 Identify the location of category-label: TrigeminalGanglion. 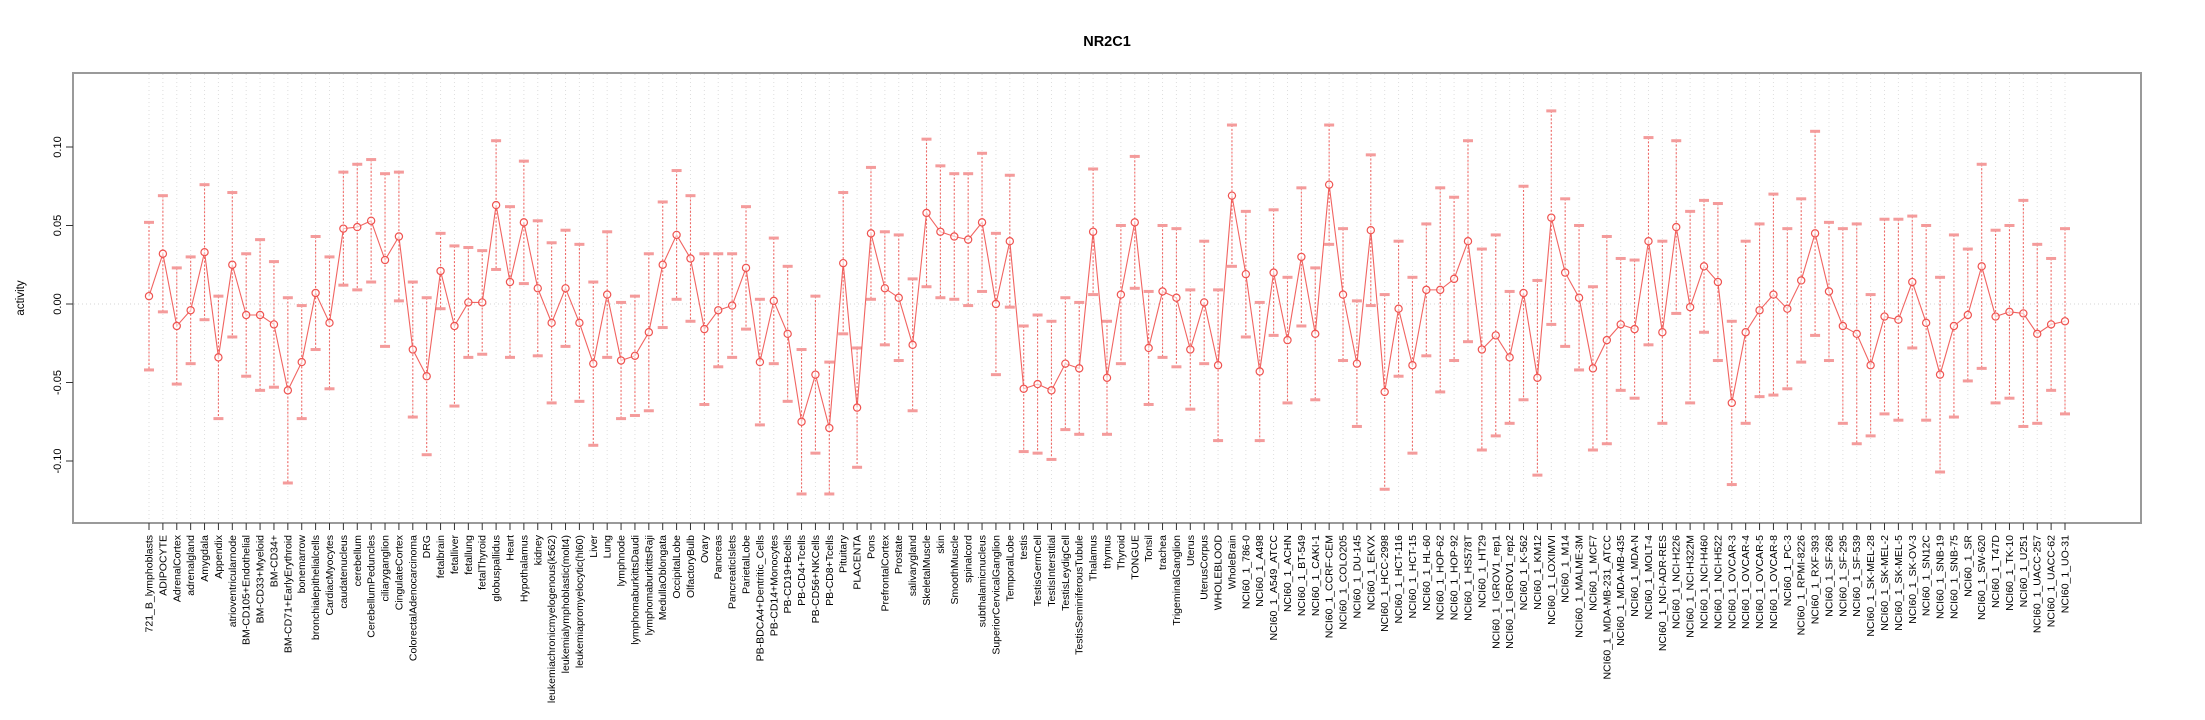
(1177, 580).